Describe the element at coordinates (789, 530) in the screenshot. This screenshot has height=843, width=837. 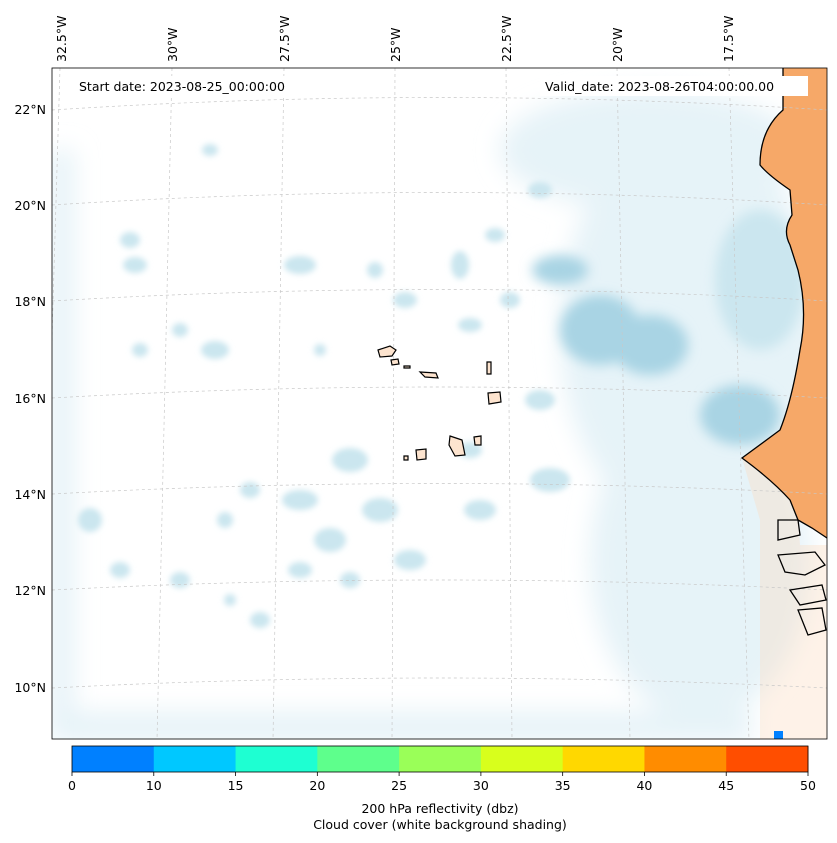
I see `gambia-outline` at that location.